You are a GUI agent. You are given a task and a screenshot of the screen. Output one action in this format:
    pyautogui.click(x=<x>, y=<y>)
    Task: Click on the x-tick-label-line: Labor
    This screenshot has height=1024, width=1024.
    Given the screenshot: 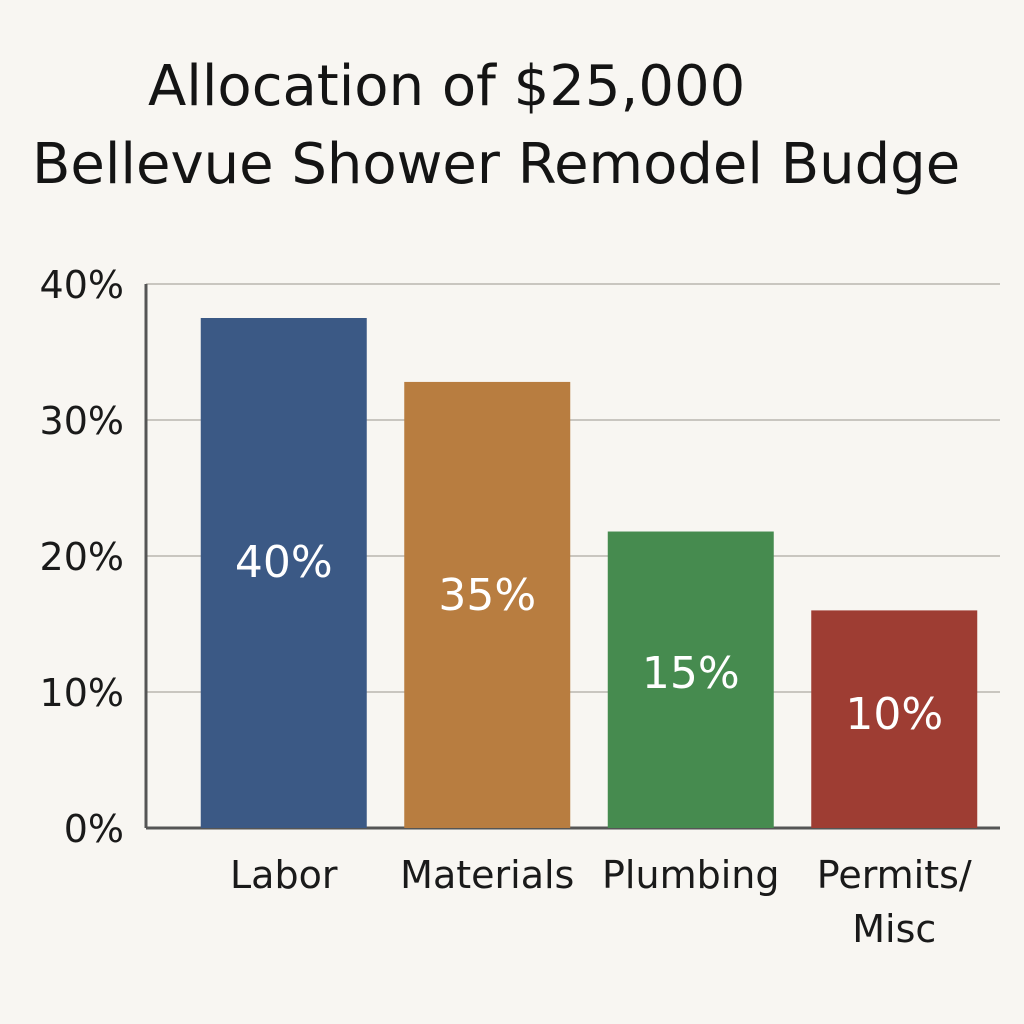 What is the action you would take?
    pyautogui.click(x=284, y=875)
    